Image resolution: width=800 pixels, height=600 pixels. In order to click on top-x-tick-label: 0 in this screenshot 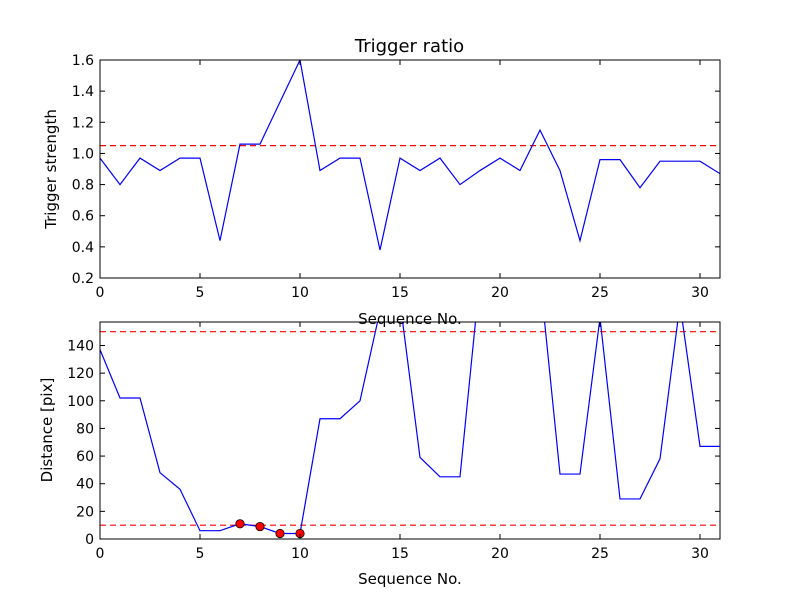, I will do `click(100, 293)`.